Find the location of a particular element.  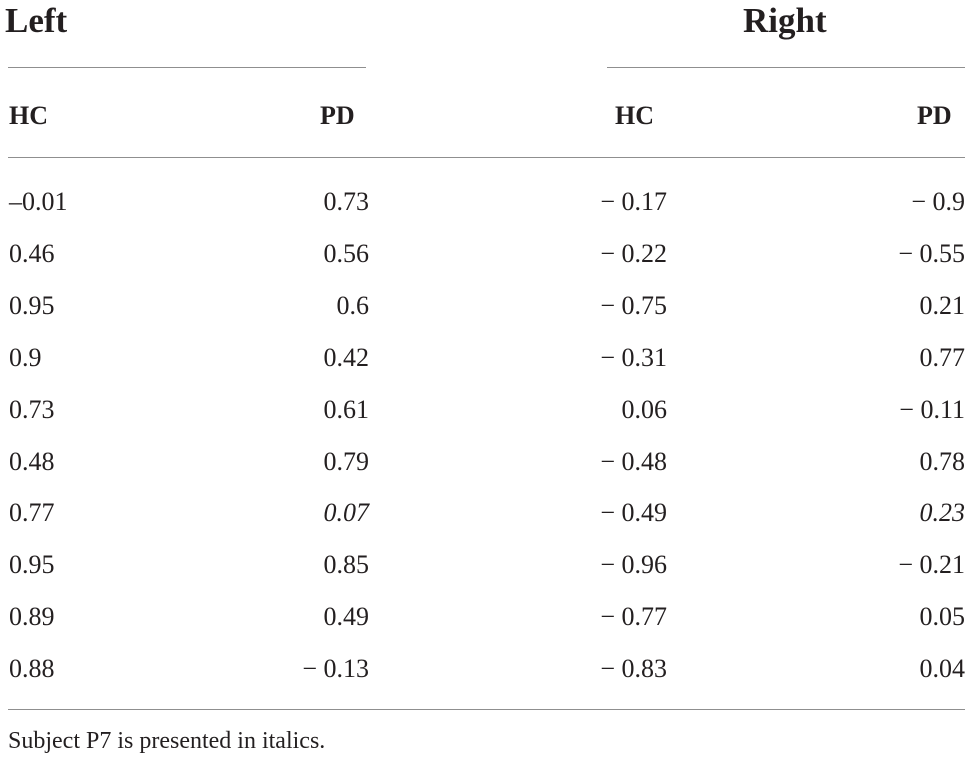

cell-right-hc: − 0.22 is located at coordinates (633, 253).